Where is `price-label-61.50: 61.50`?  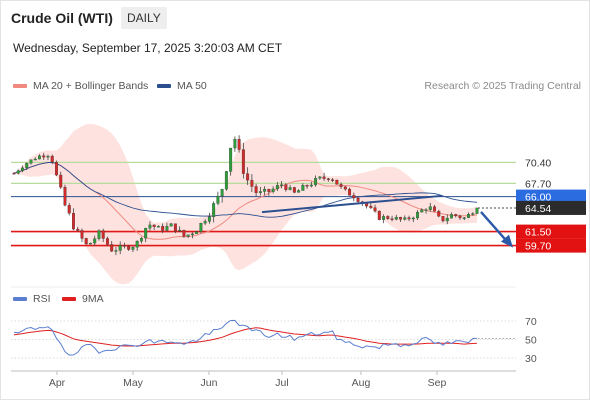
price-label-61.50: 61.50 is located at coordinates (538, 233).